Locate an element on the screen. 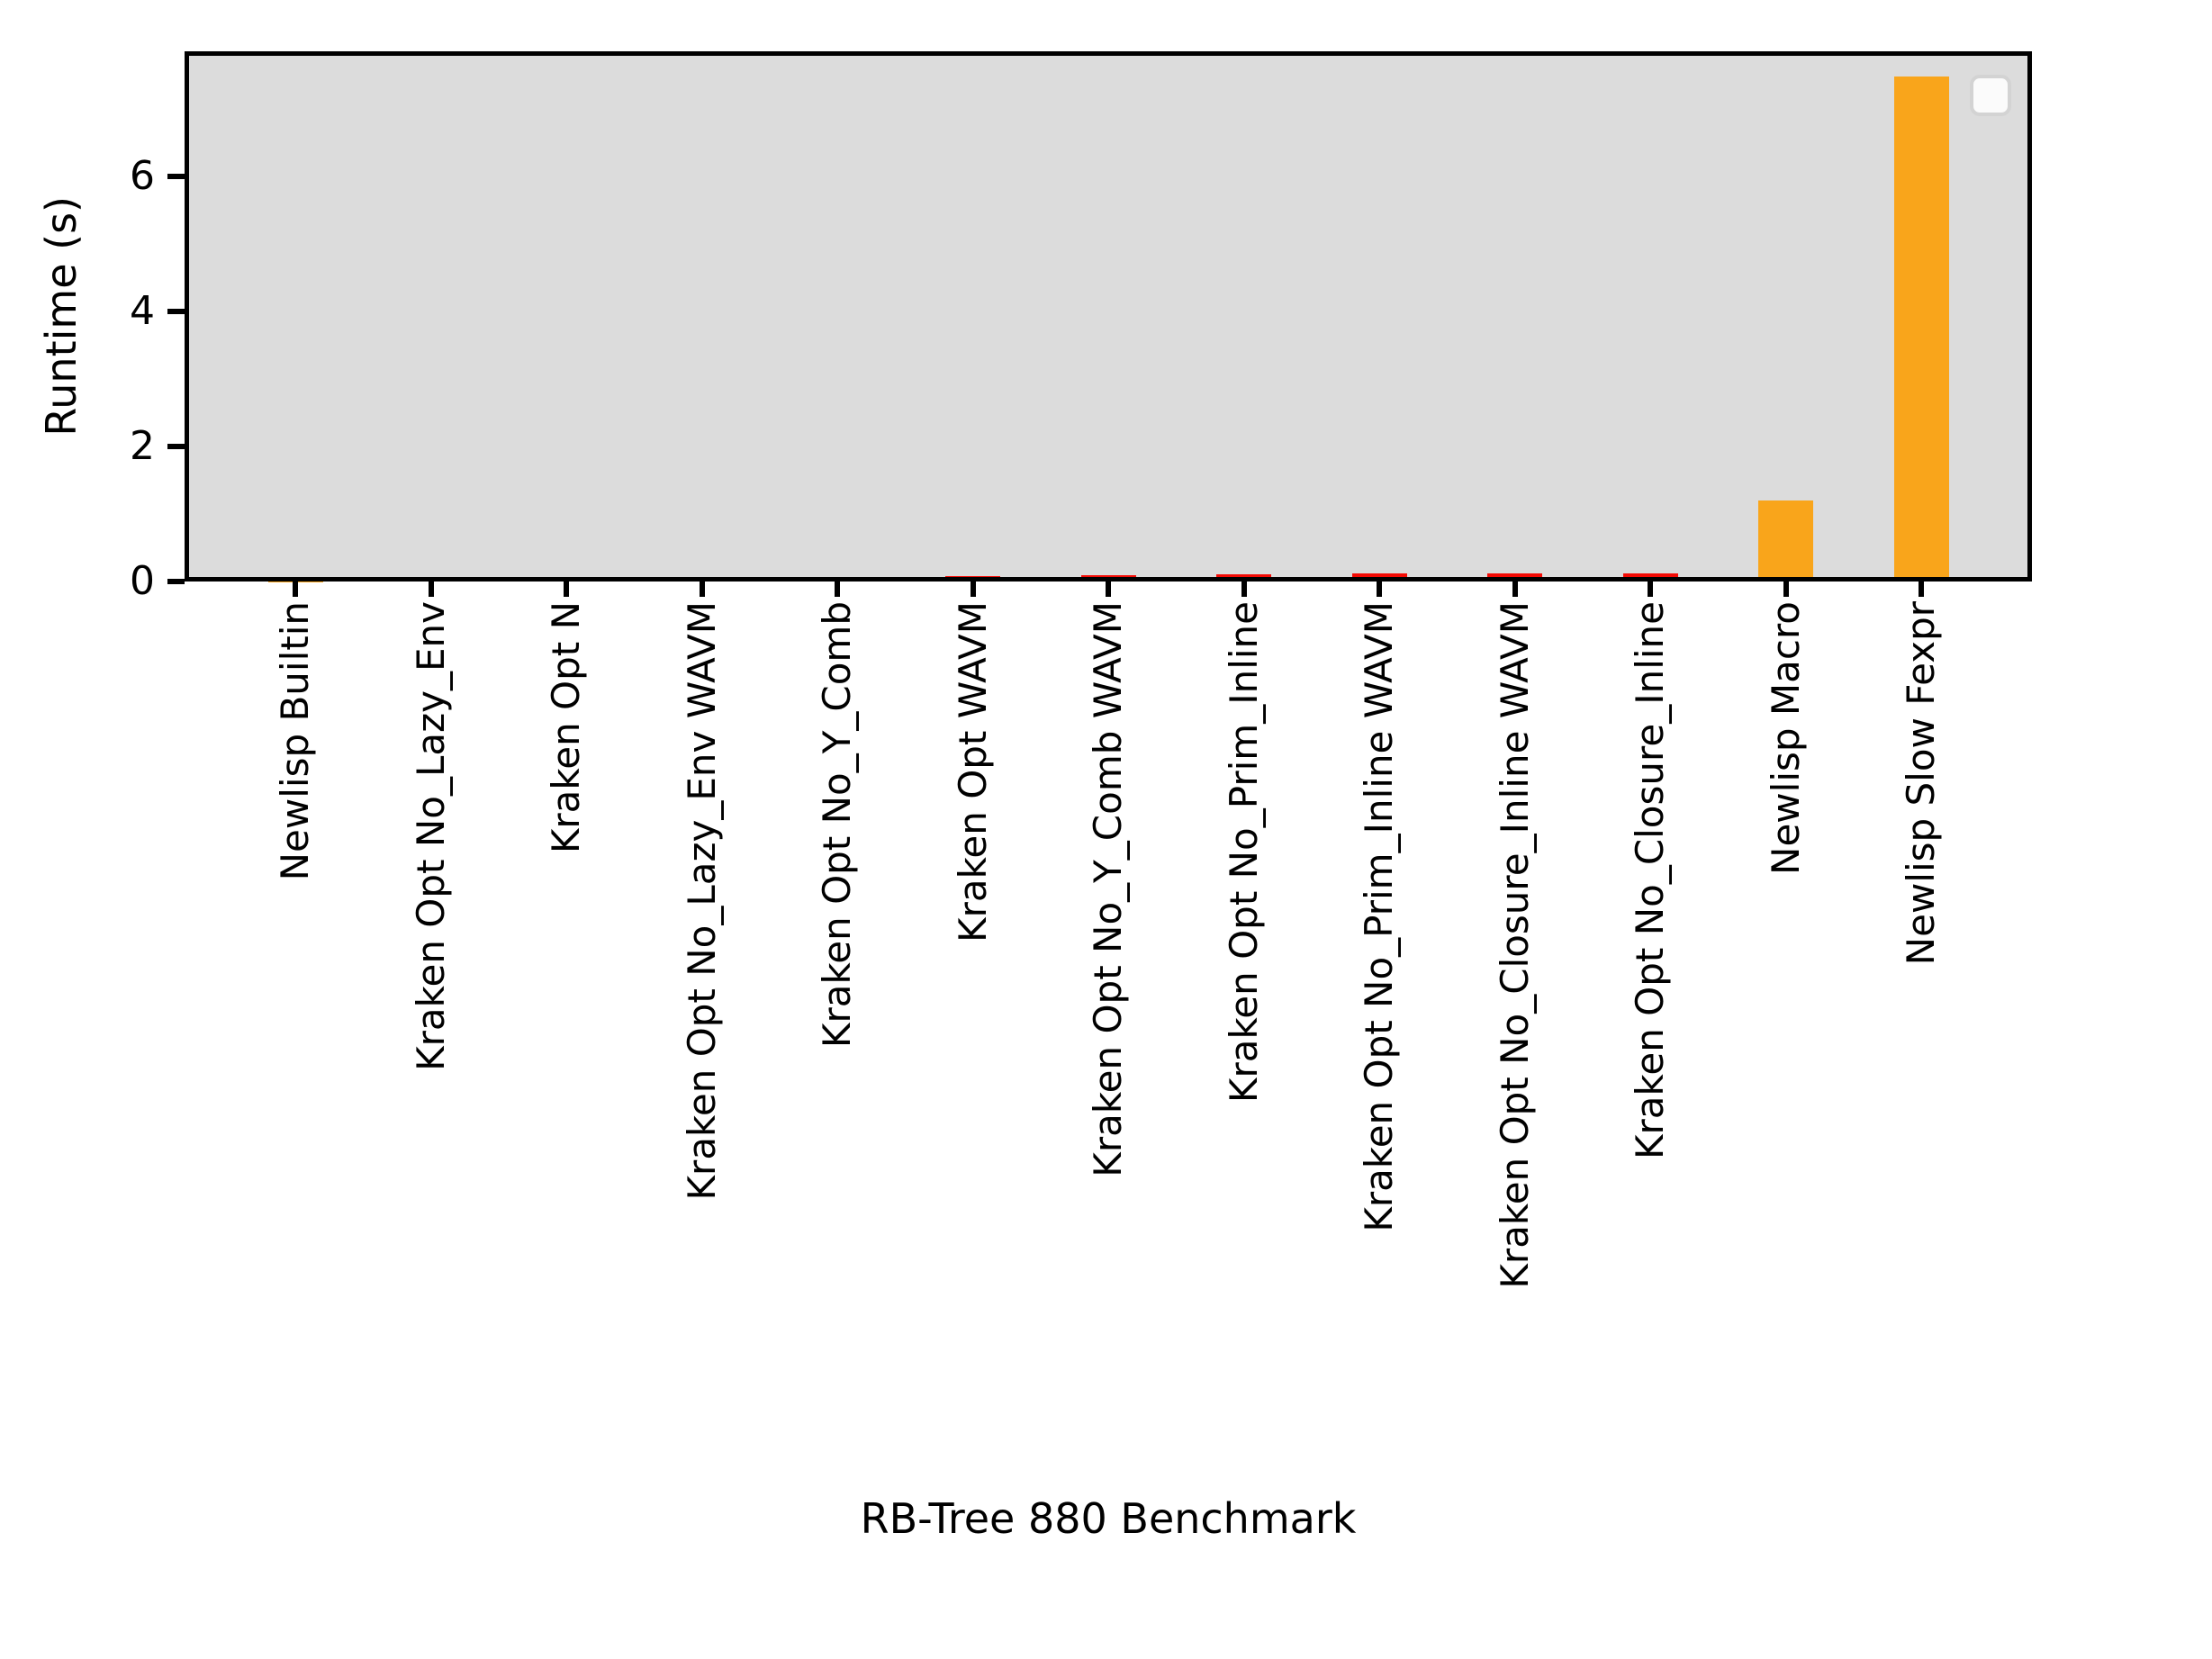 This screenshot has width=2212, height=1659. y-tick-label: 6 is located at coordinates (142, 175).